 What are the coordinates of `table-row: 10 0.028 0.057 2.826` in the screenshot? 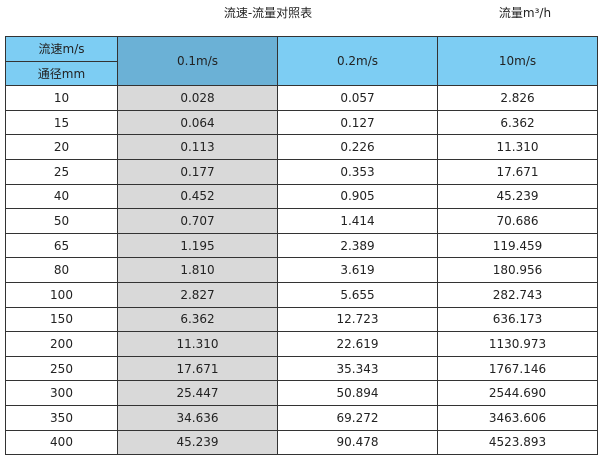 It's located at (301, 98).